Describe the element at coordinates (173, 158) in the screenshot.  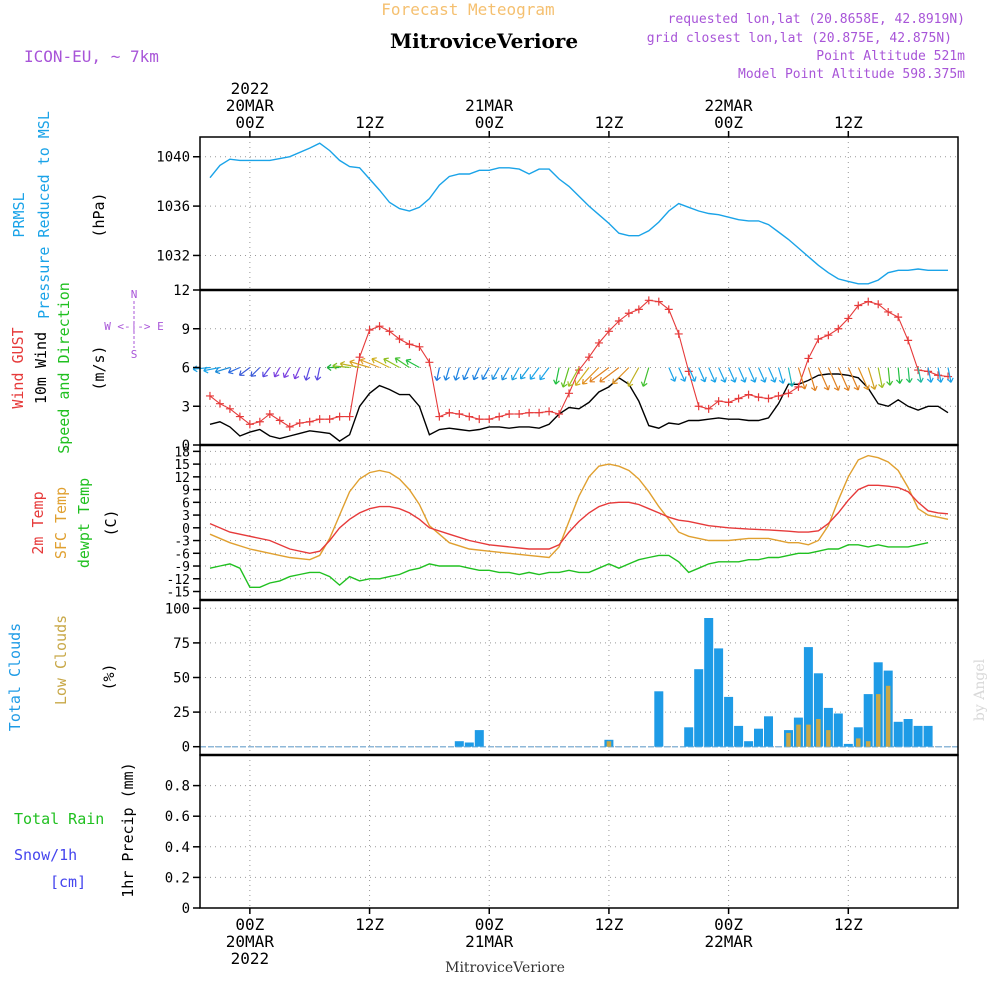
I see `y-tick-label: 1040` at that location.